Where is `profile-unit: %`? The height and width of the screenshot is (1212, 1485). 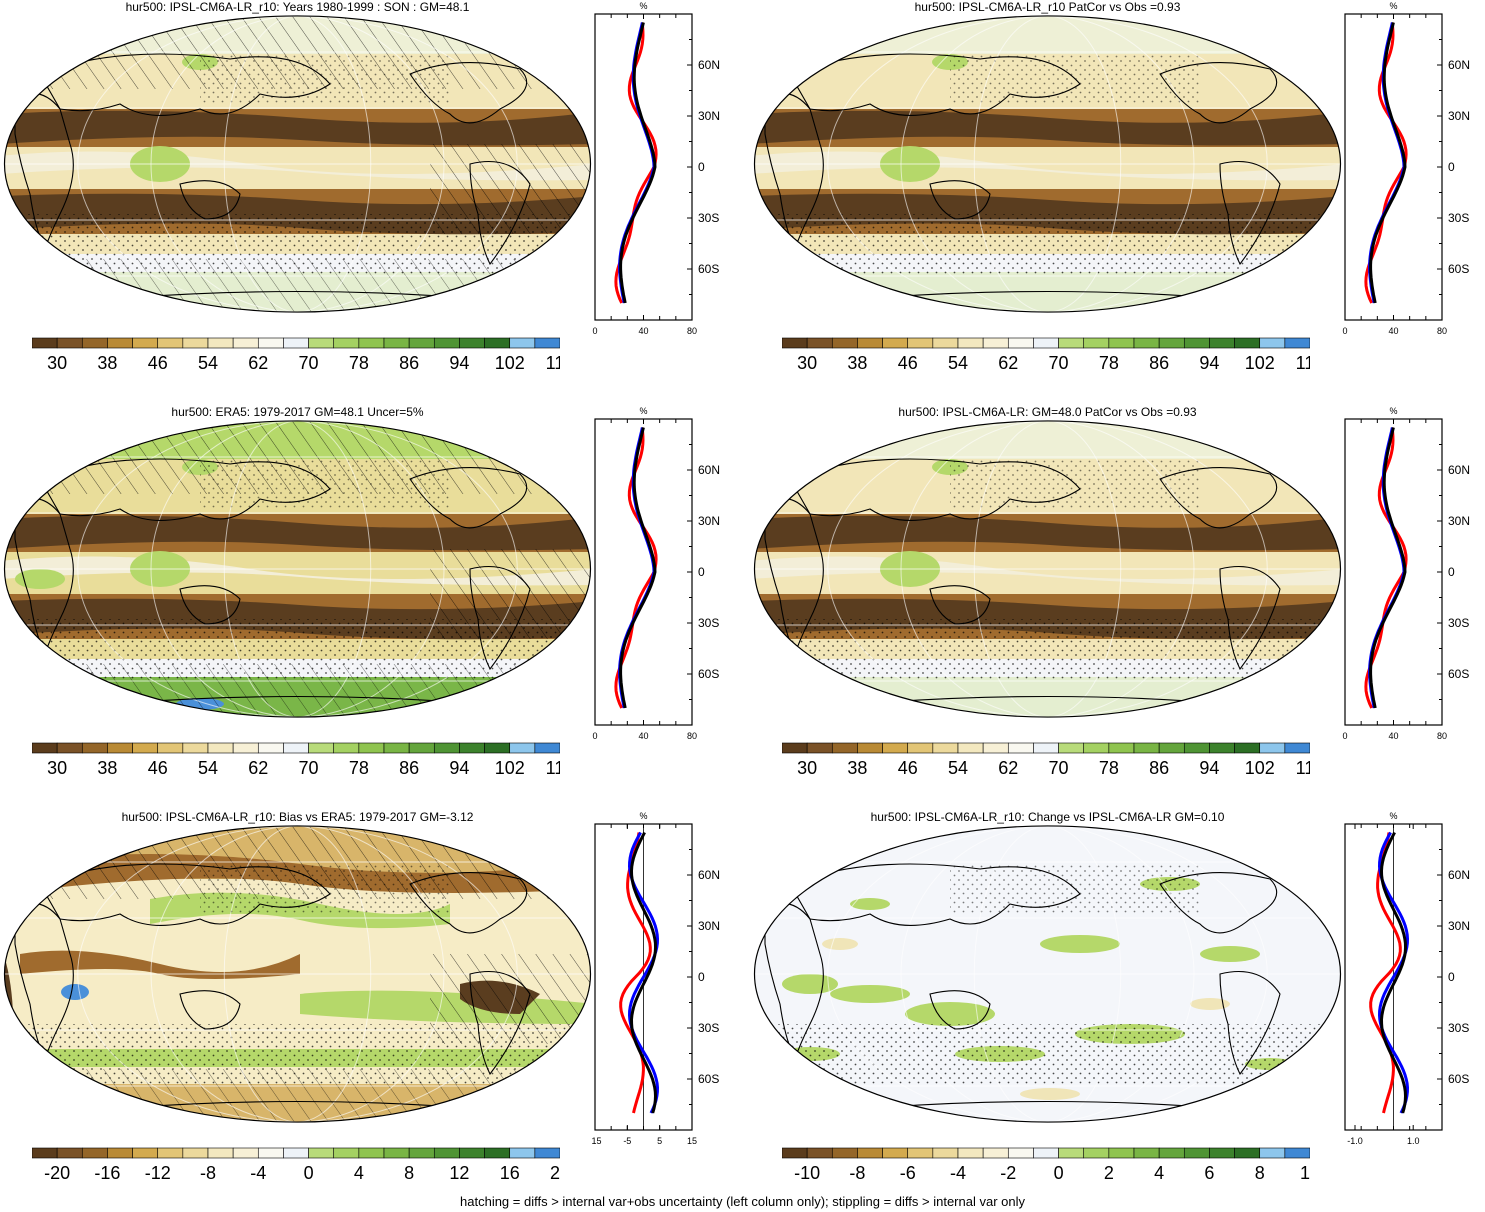 profile-unit: % is located at coordinates (643, 816).